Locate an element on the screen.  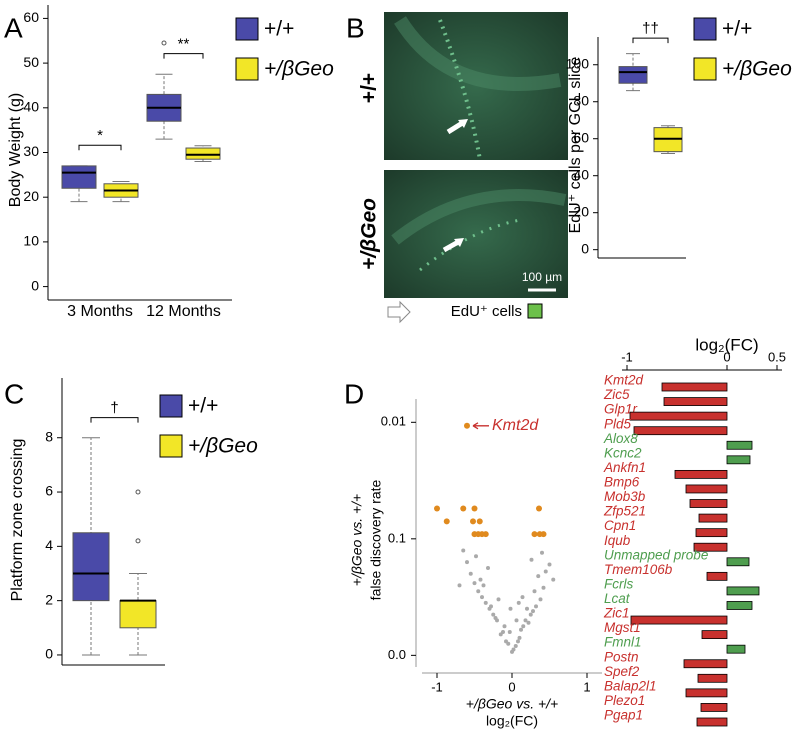
x-tick-label: -1 is located at coordinates (437, 686).